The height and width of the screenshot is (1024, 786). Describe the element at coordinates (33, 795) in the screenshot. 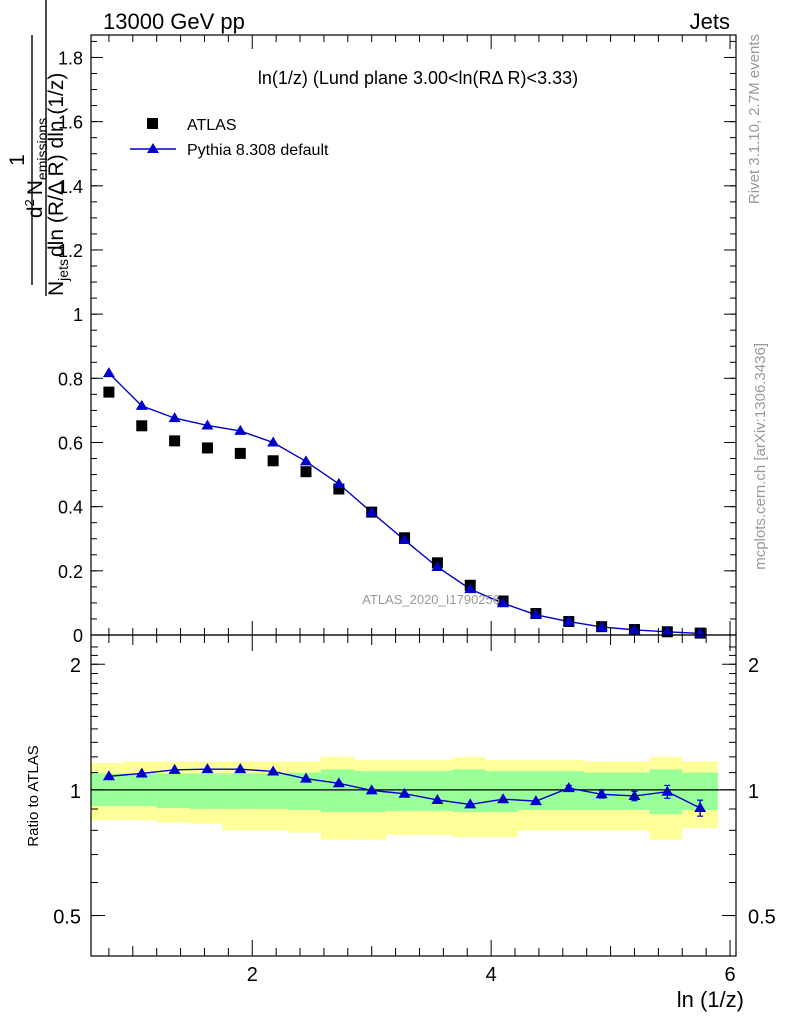

I see `ratio-y-axis-label: Ratio to ATLAS` at that location.